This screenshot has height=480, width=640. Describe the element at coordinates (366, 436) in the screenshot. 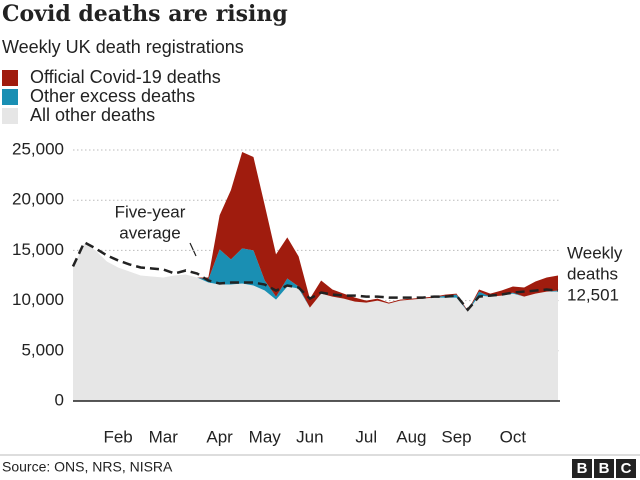

I see `x-tick-label: Jul` at that location.